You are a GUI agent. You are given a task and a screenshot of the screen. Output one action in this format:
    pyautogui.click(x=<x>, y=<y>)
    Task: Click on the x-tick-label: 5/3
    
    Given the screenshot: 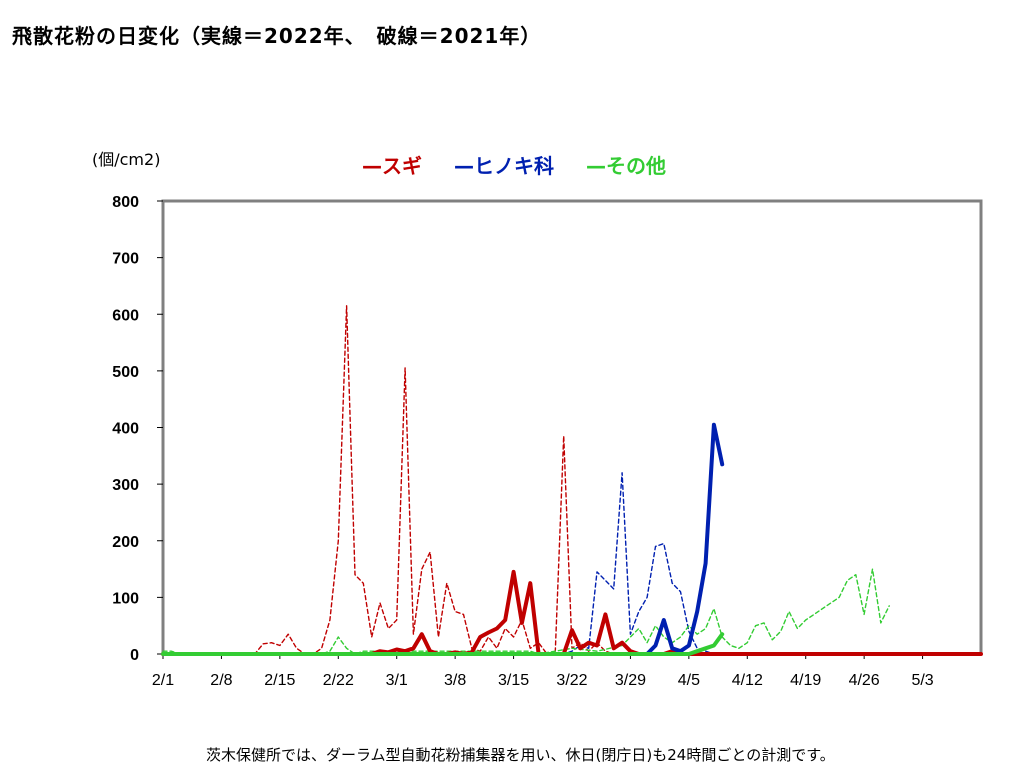 What is the action you would take?
    pyautogui.click(x=922, y=680)
    